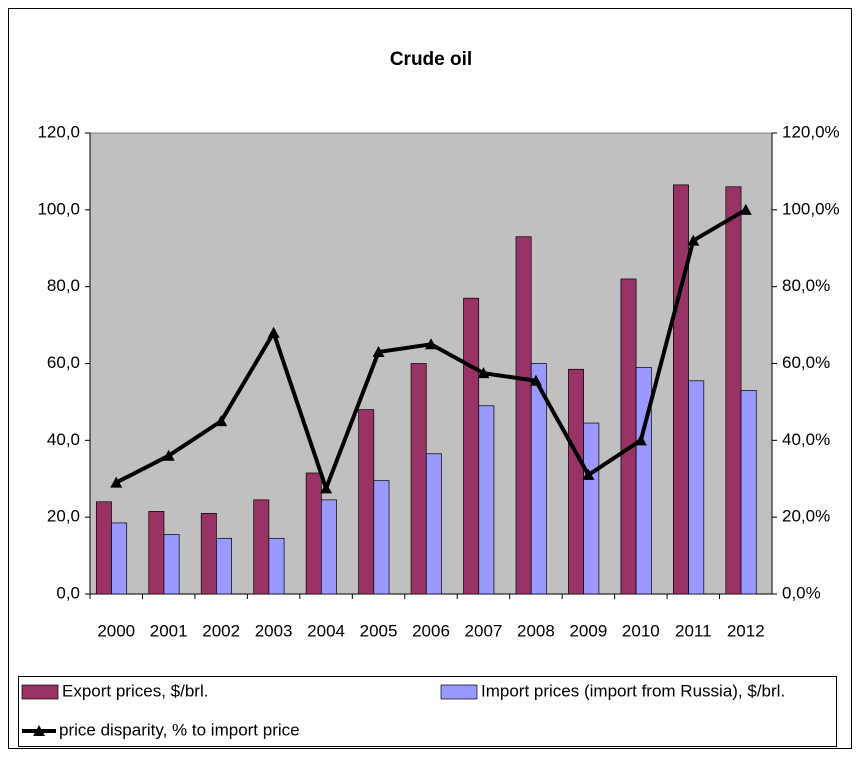  What do you see at coordinates (693, 630) in the screenshot?
I see `x-tick-label: 2011` at bounding box center [693, 630].